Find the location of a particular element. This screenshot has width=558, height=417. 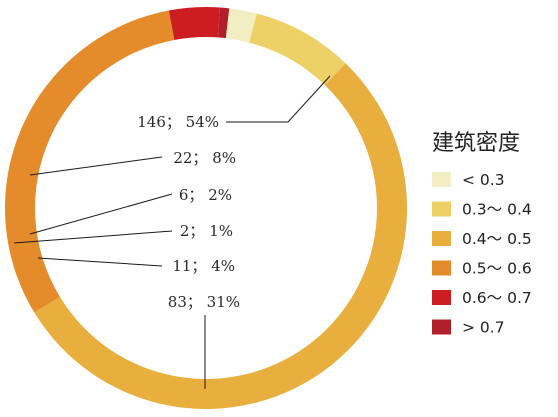

legend-label-0-3: < 0.3 is located at coordinates (483, 180).